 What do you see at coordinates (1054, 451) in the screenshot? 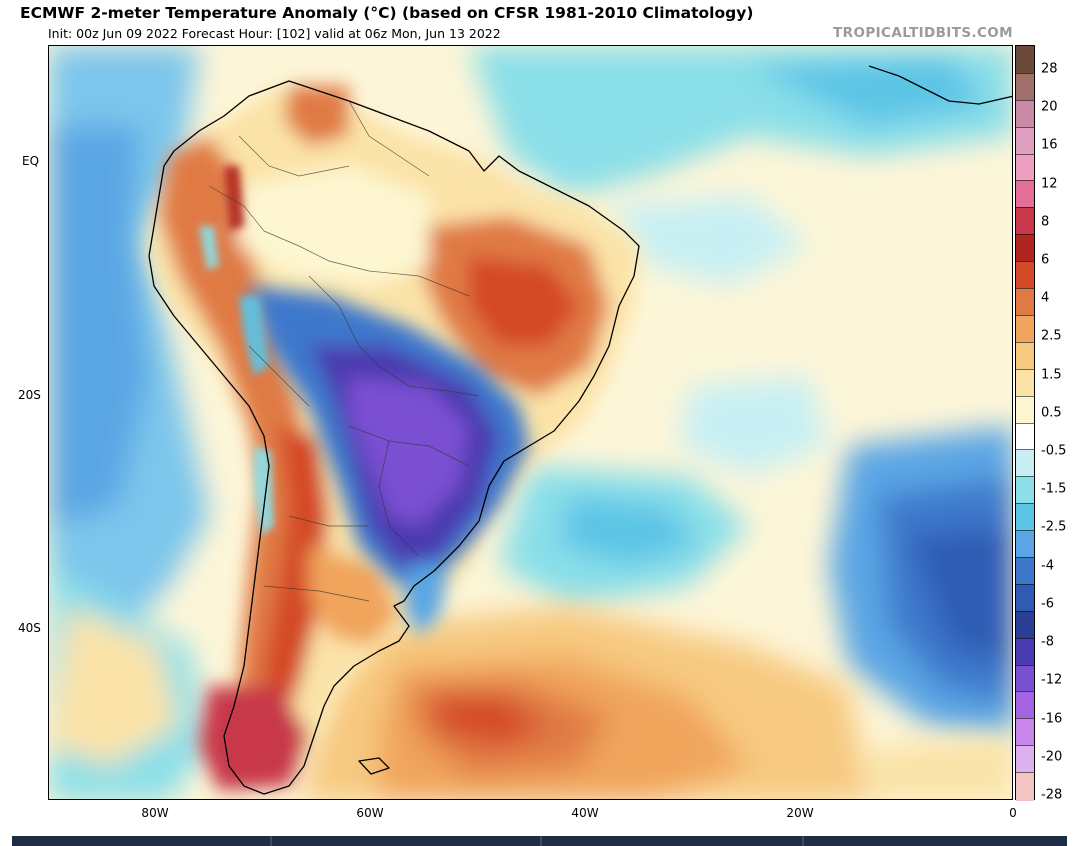
I see `colorbar-tick-label: -0.5` at bounding box center [1054, 451].